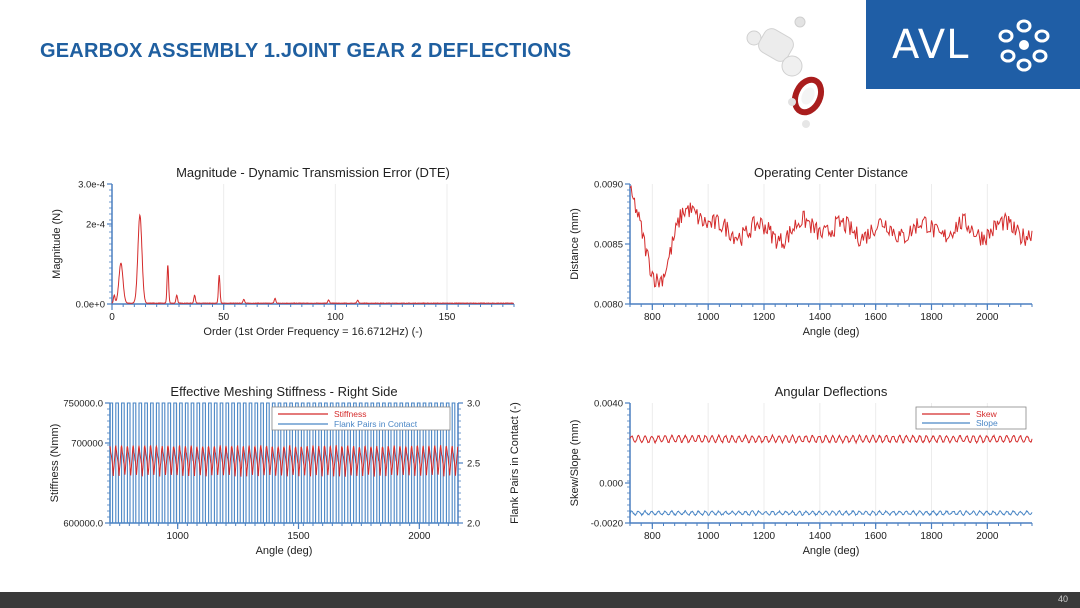 The width and height of the screenshot is (1080, 608). I want to click on chart-title: Angular Deflections, so click(831, 391).